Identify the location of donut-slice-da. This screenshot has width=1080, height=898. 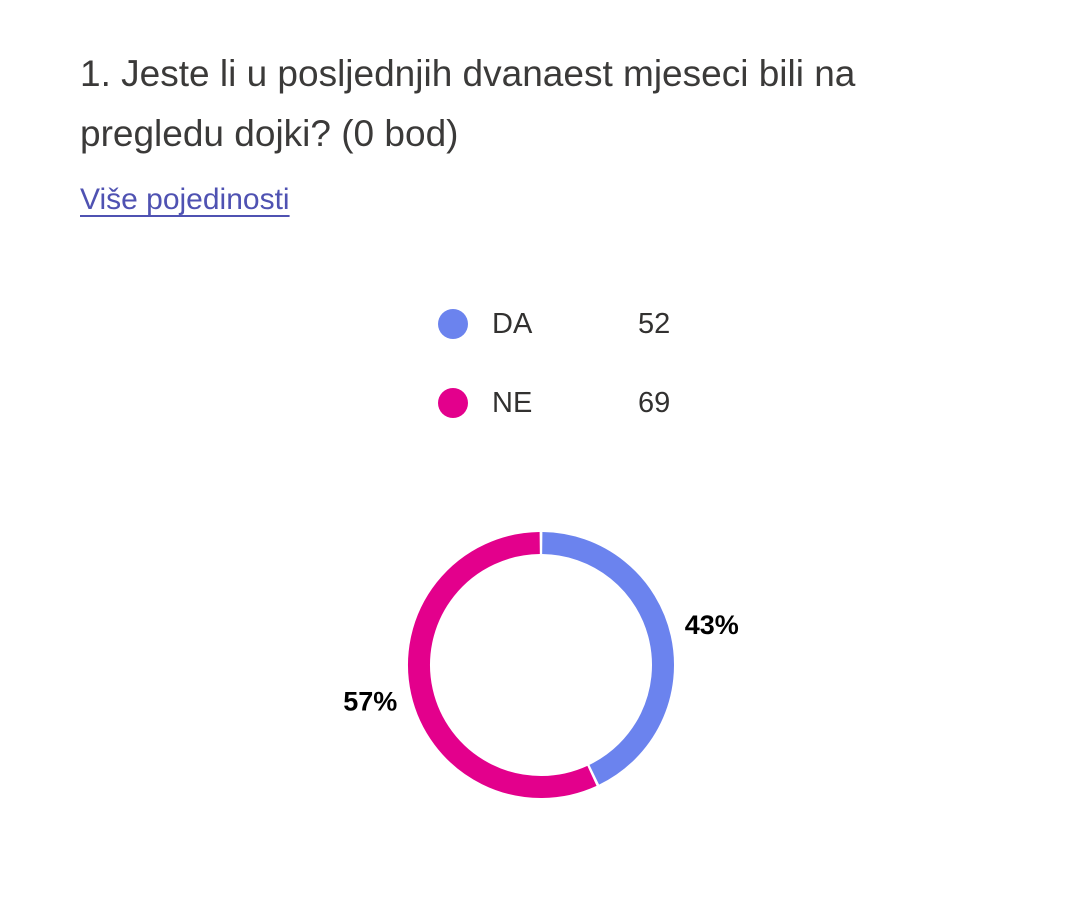
(608, 658).